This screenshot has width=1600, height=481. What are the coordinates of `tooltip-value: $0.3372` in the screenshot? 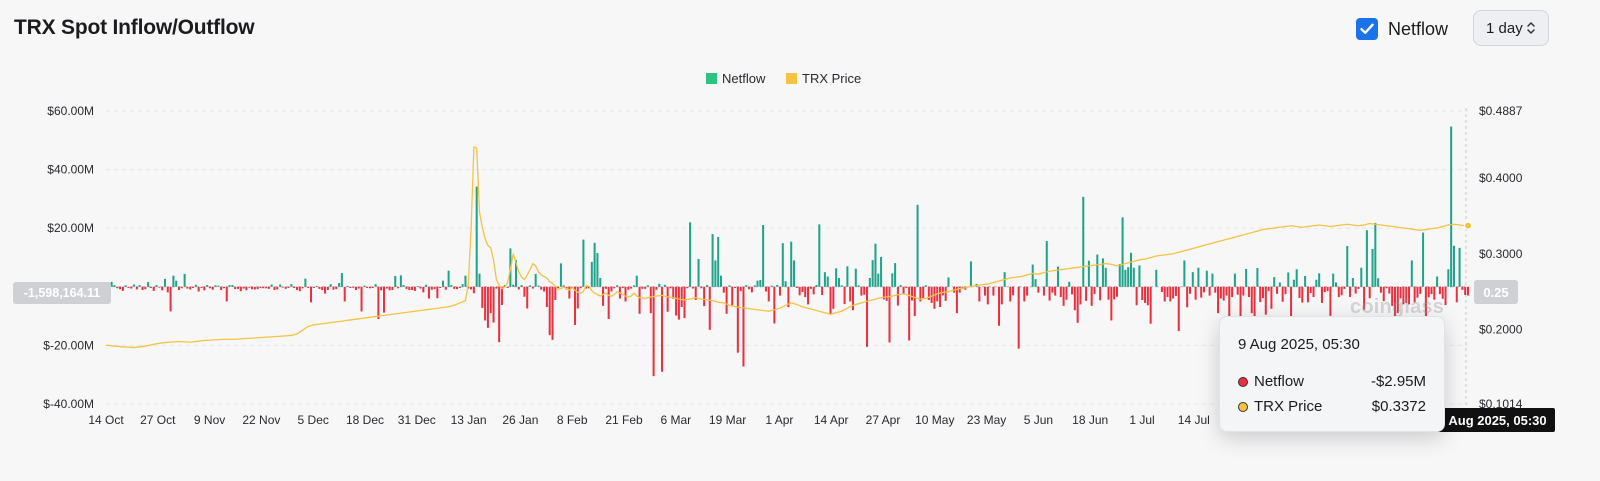 It's located at (1398, 406).